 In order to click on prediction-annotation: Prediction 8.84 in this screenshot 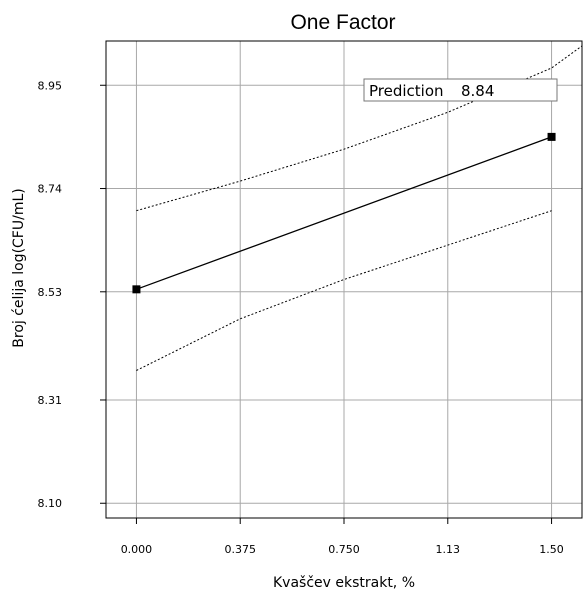, I will do `click(460, 90)`.